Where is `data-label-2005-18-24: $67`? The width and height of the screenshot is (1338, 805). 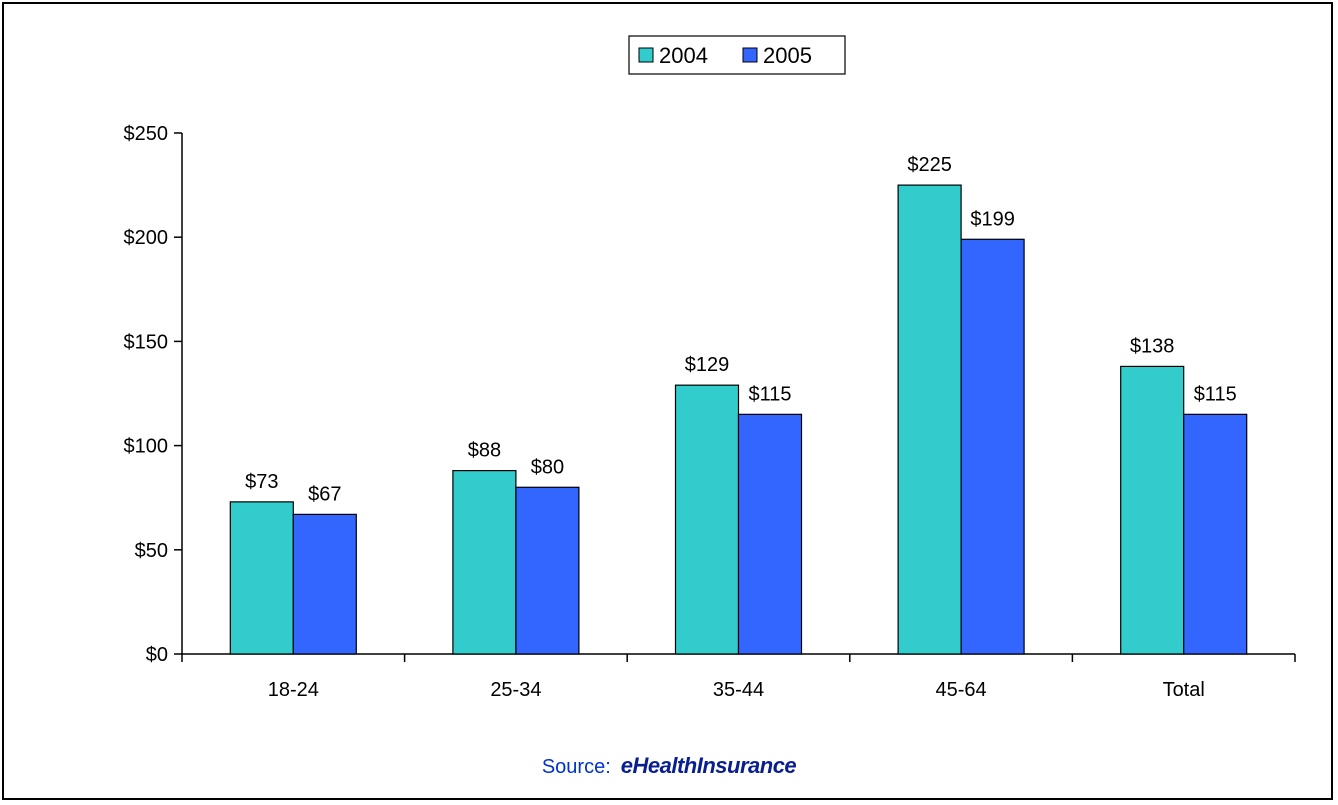 data-label-2005-18-24: $67 is located at coordinates (324, 494).